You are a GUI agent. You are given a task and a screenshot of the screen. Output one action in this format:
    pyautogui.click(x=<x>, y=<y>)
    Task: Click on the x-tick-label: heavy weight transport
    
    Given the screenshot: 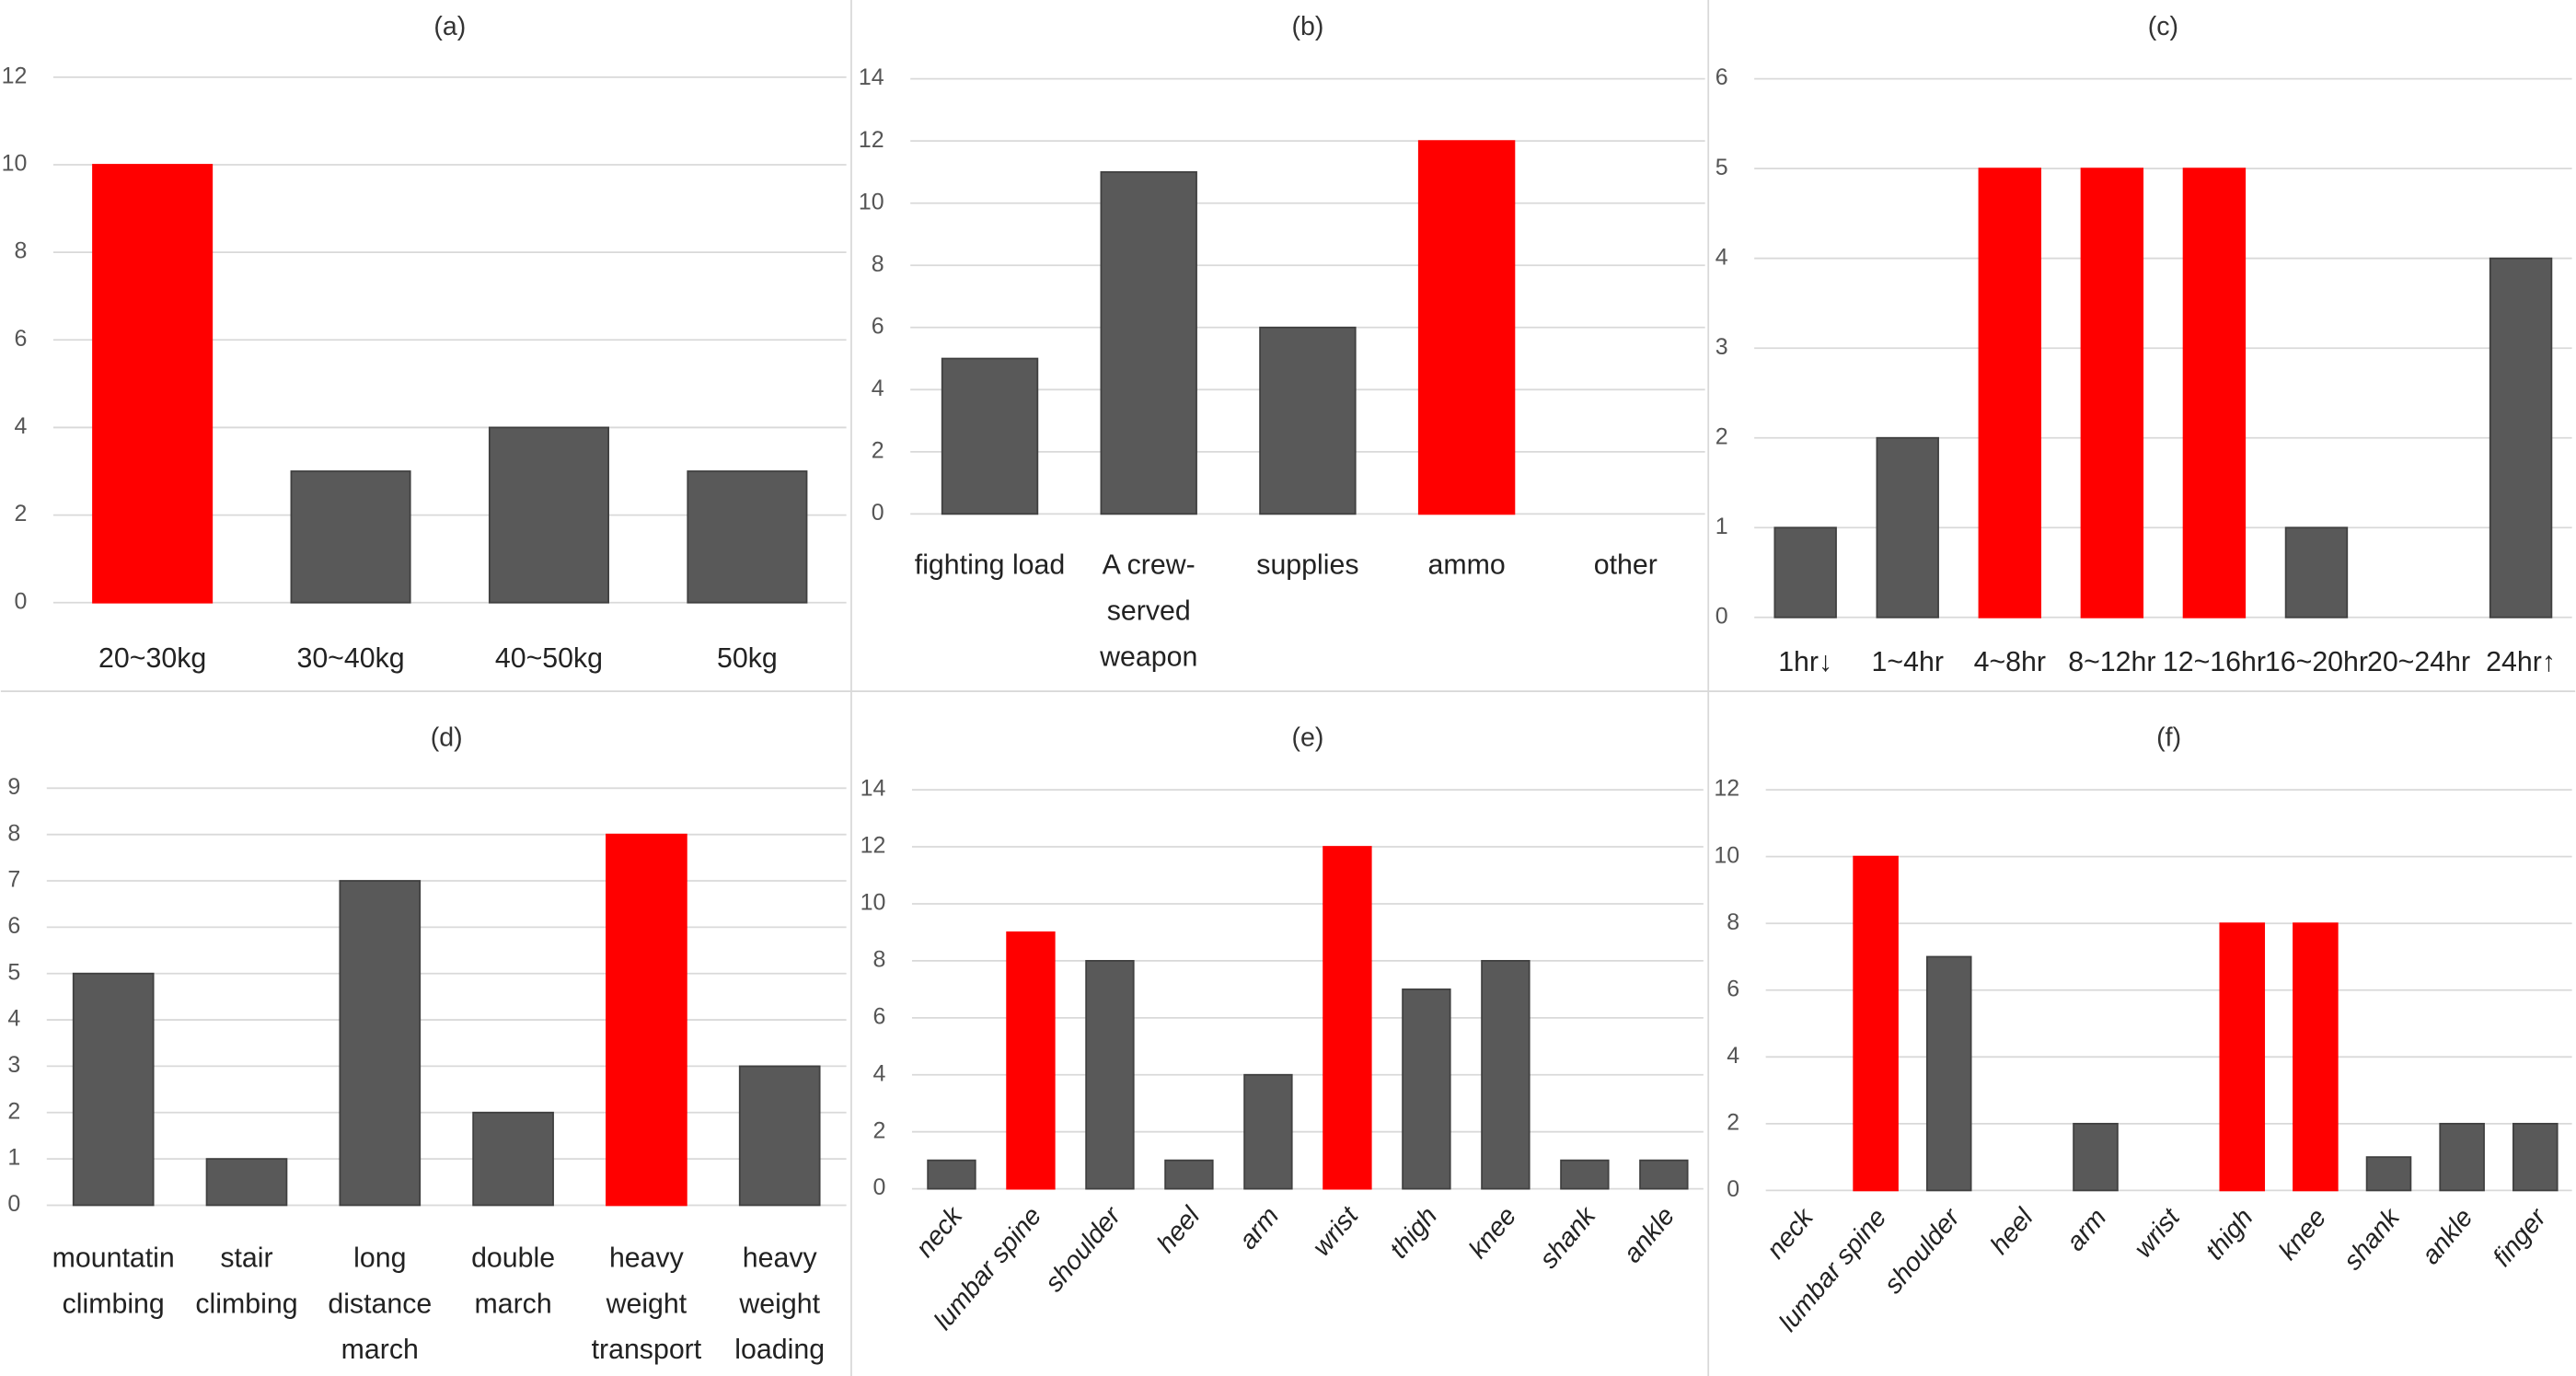 What is the action you would take?
    pyautogui.click(x=647, y=1304)
    